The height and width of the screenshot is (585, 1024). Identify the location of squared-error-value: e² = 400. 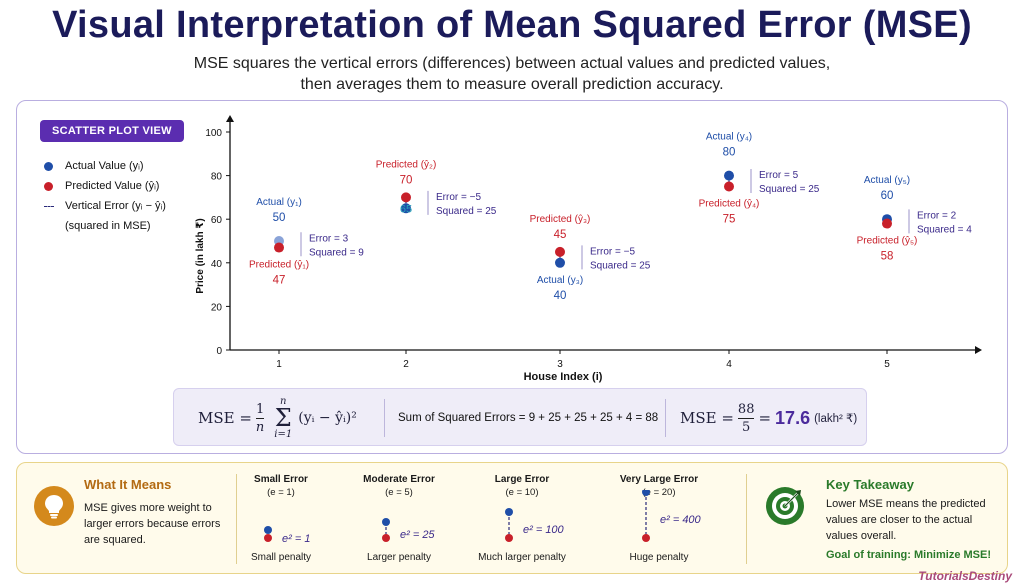
(681, 520).